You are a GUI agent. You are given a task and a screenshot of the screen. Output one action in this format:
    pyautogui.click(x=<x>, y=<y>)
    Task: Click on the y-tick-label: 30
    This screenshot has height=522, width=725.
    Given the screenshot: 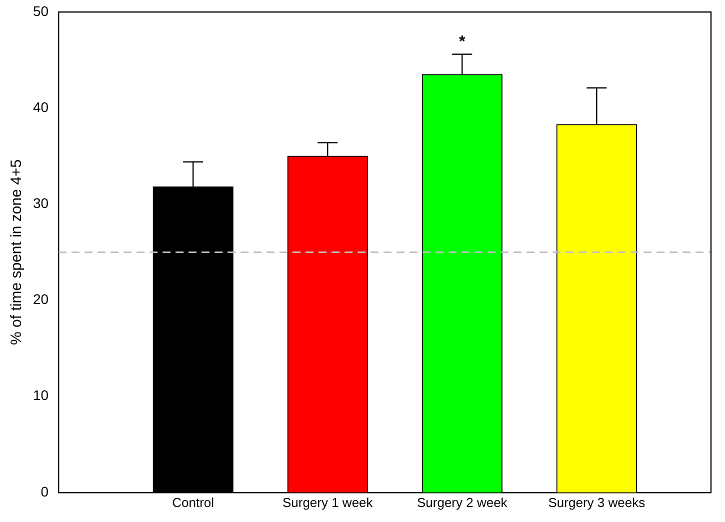 What is the action you would take?
    pyautogui.click(x=40, y=203)
    